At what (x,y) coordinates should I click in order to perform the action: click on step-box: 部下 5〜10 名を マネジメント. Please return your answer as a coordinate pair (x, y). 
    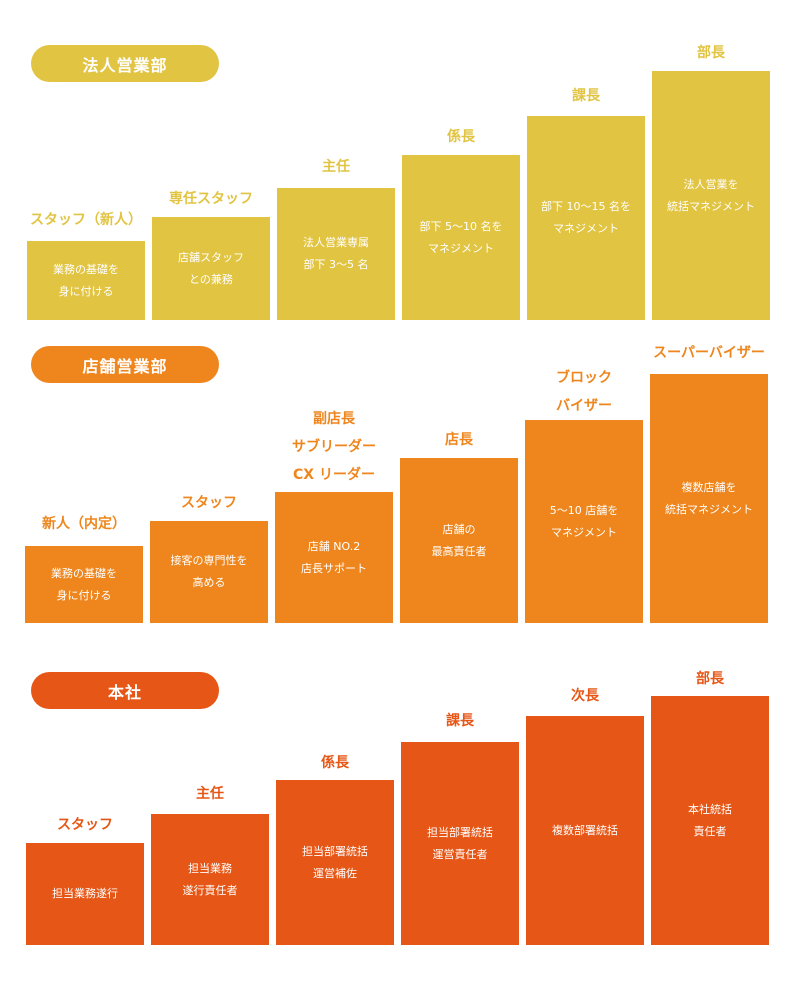
    Looking at the image, I should click on (461, 237).